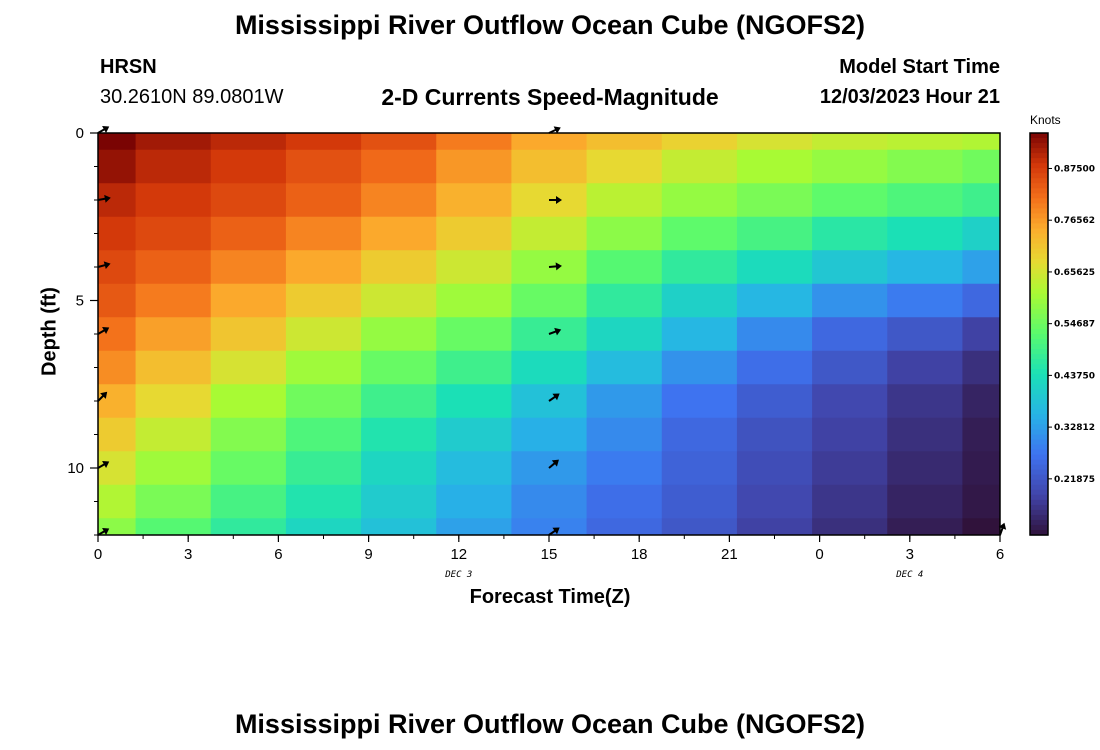 The height and width of the screenshot is (750, 1100). I want to click on station-name: HRSN, so click(128, 67).